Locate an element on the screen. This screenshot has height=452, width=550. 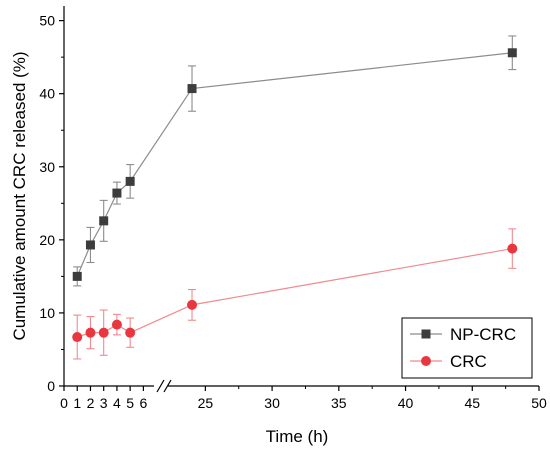
x-tick-label: 1 is located at coordinates (77, 403).